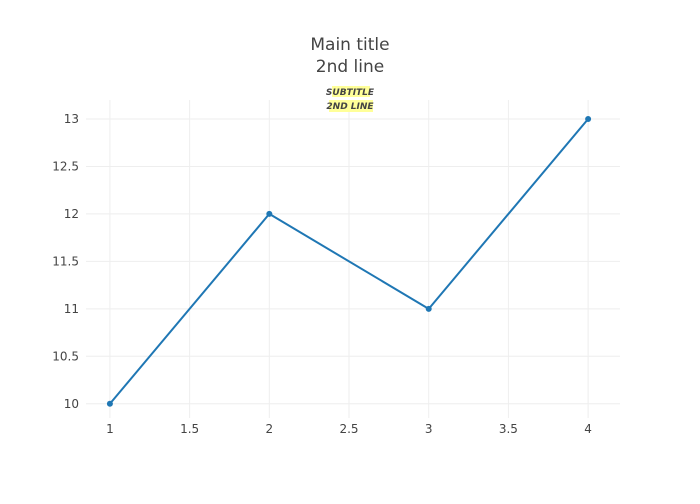  Describe the element at coordinates (71, 404) in the screenshot. I see `y-tick-label: 10` at that location.